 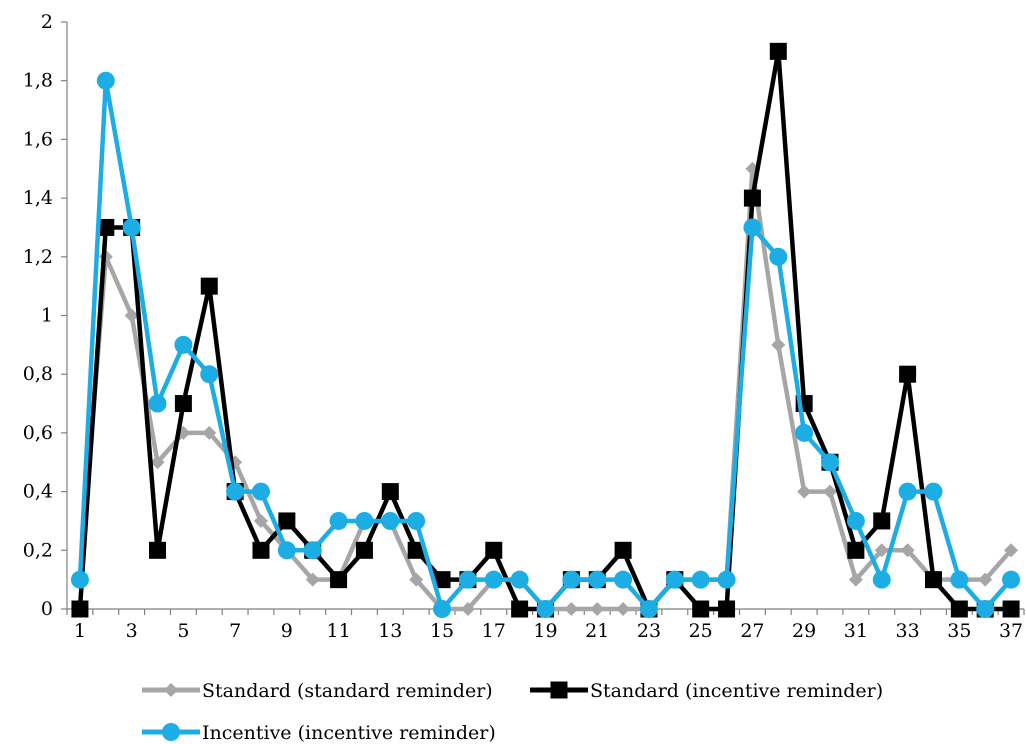 I want to click on x-tick-label: 29, so click(x=804, y=631).